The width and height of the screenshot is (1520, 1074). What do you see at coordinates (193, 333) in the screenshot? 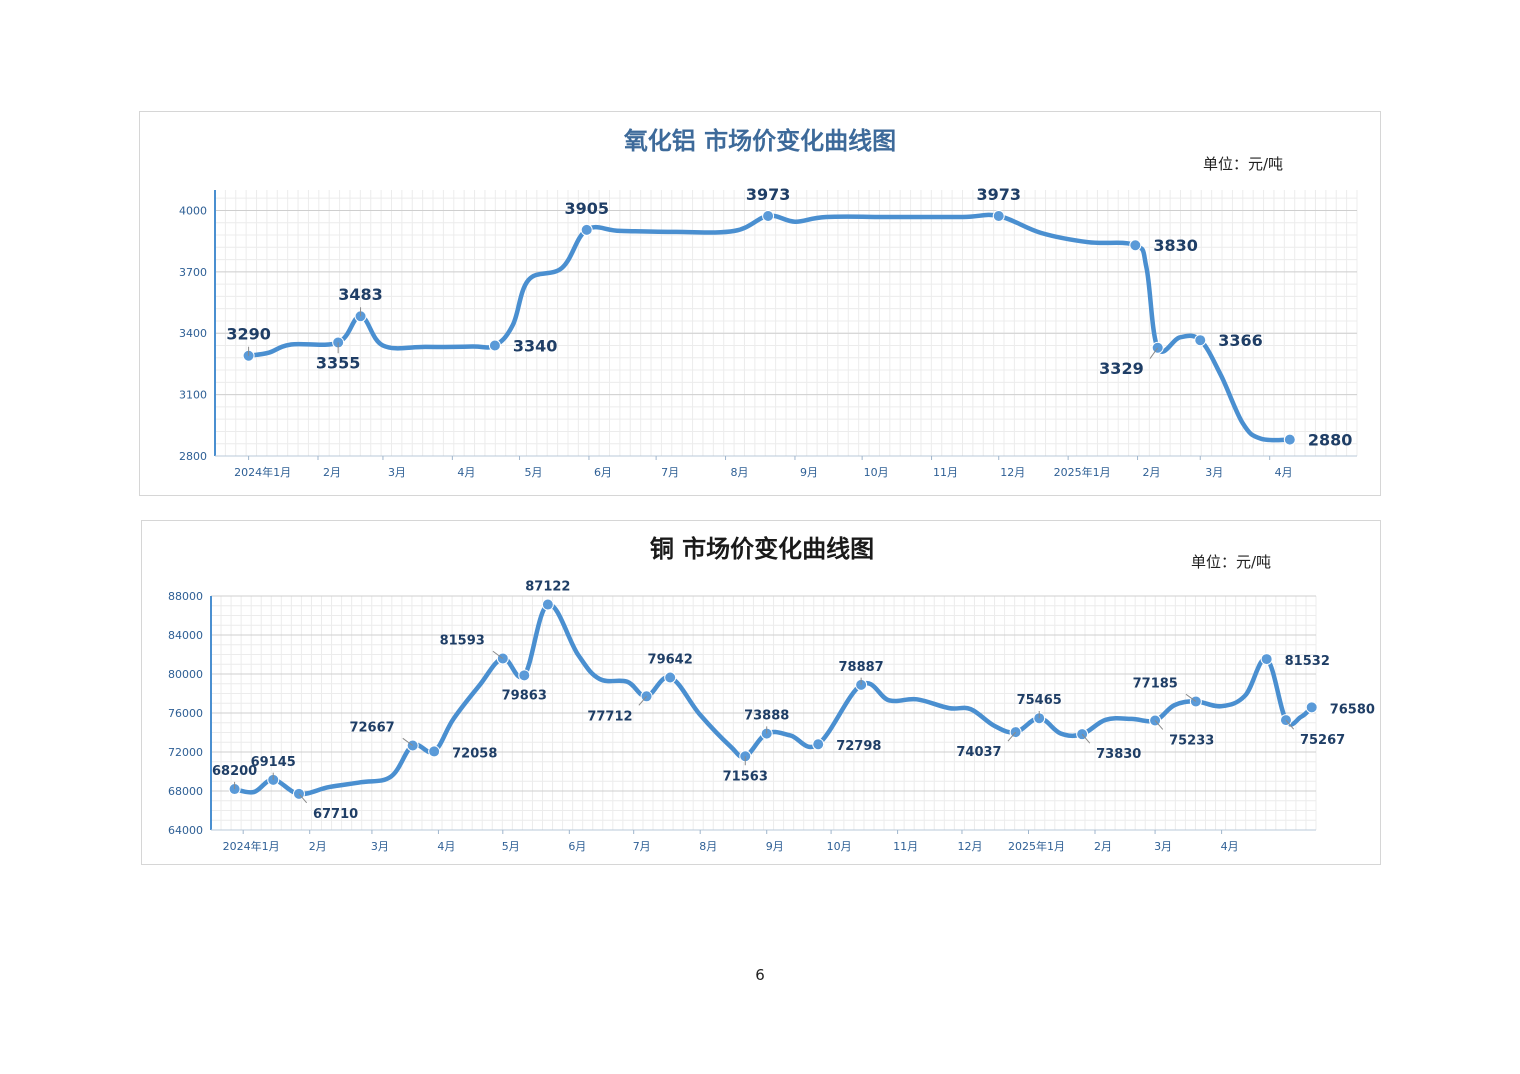
I see `y-tick-label: 3400` at bounding box center [193, 333].